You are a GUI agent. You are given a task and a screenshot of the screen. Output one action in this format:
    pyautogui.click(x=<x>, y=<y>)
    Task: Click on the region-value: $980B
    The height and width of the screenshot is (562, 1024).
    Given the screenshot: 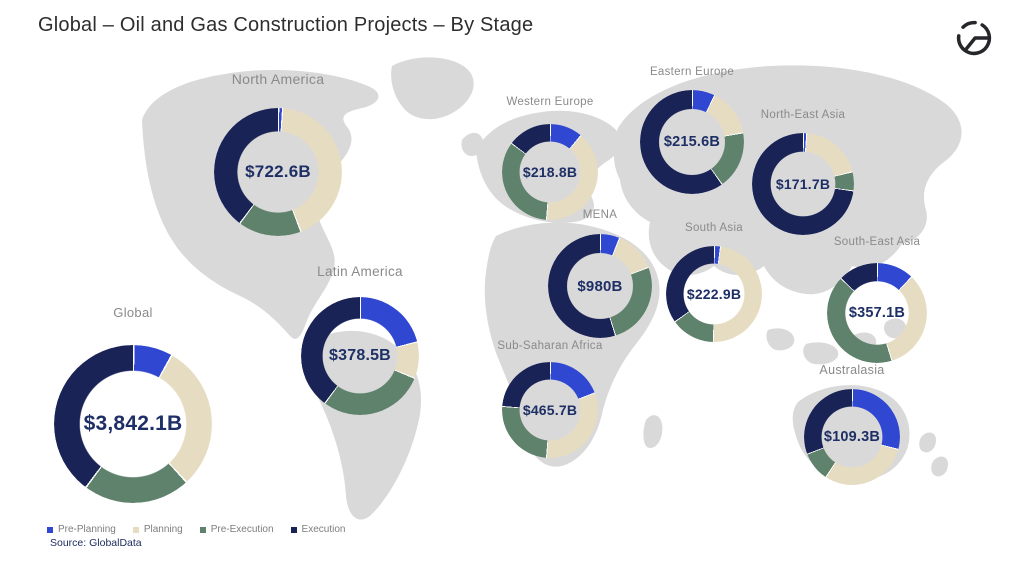 What is the action you would take?
    pyautogui.click(x=600, y=286)
    